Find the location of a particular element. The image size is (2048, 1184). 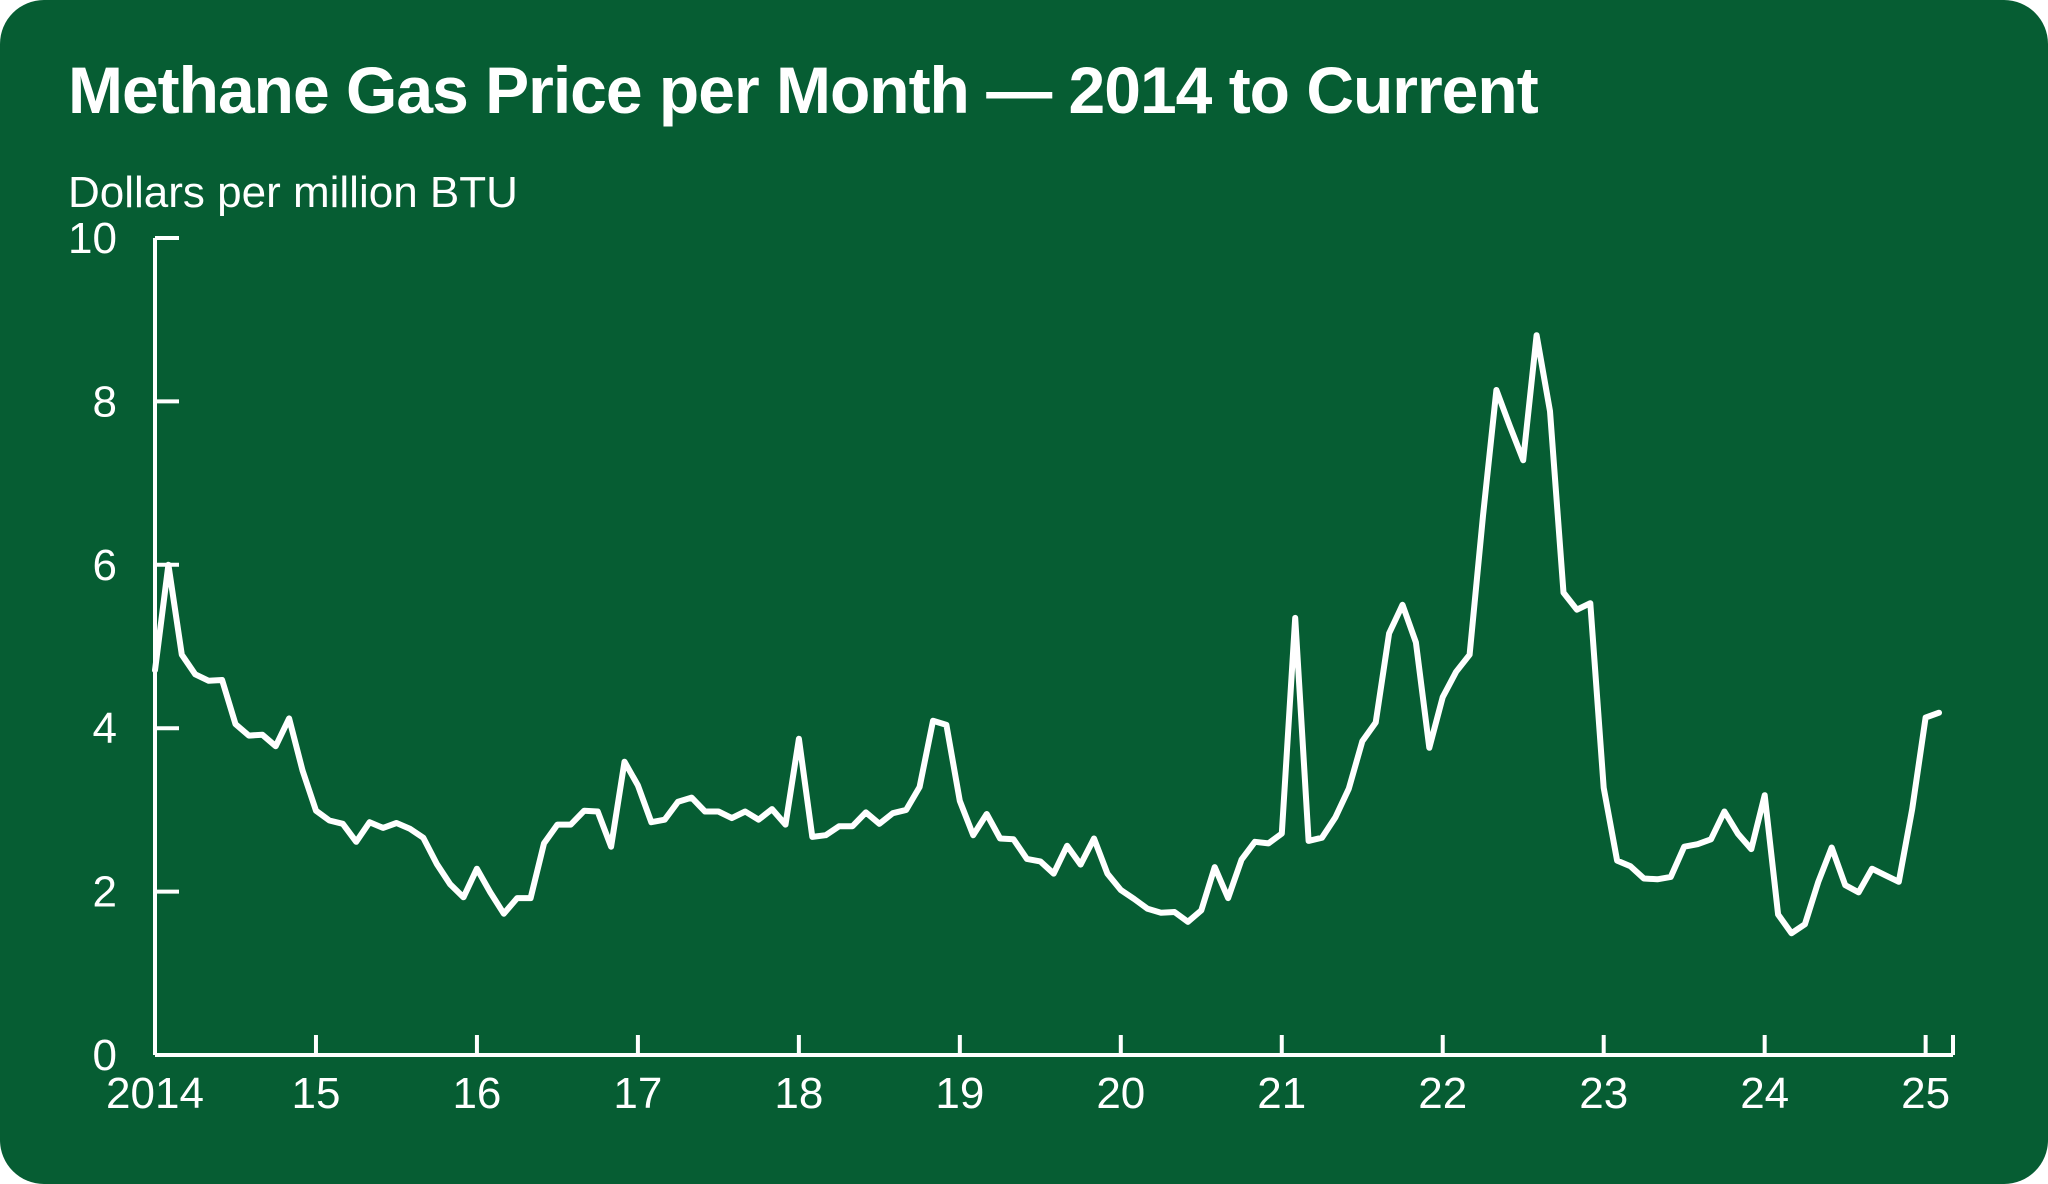

x-tick-label-22: 22 is located at coordinates (1442, 1093).